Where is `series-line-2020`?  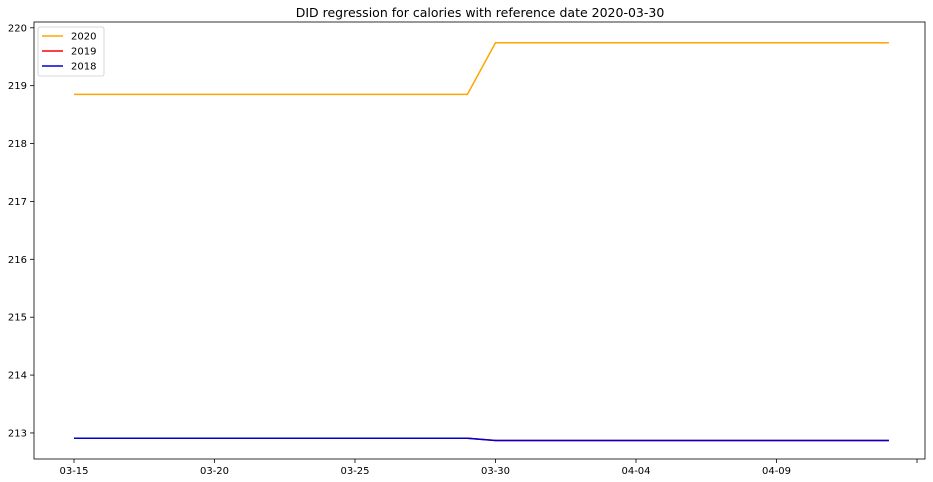
series-line-2020 is located at coordinates (481, 69).